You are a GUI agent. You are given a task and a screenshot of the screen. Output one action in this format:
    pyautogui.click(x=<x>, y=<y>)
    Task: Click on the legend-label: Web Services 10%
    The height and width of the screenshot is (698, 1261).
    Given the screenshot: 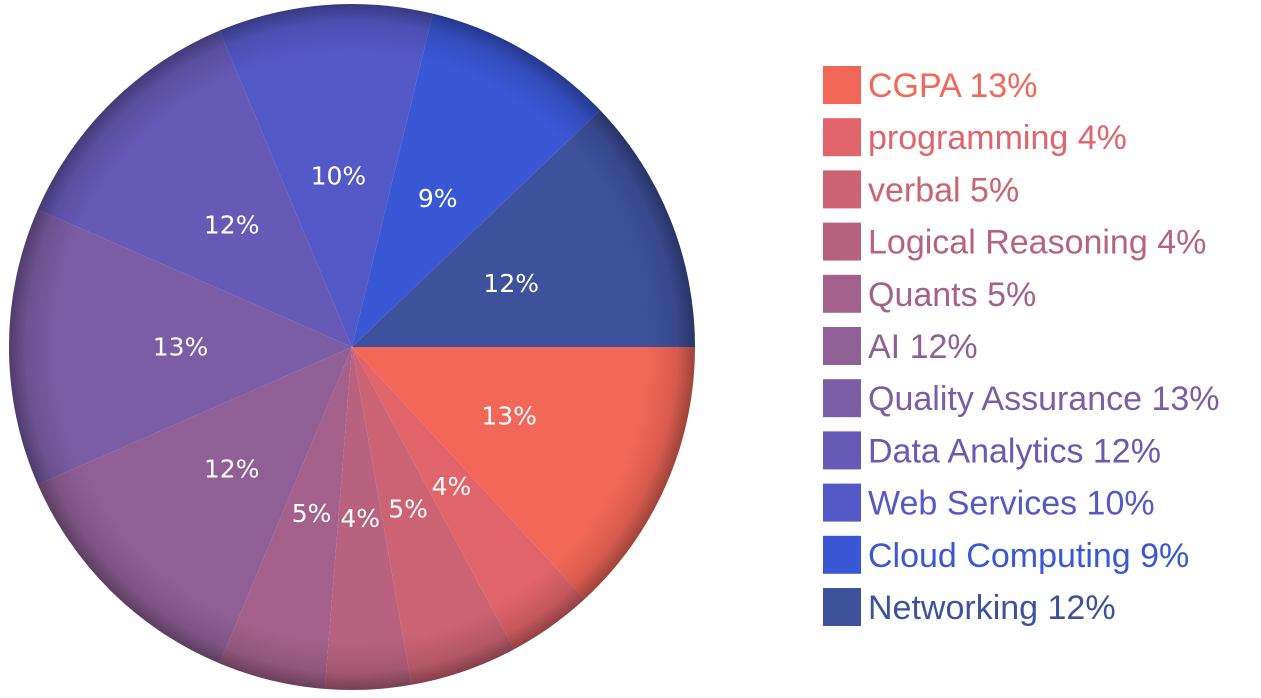 What is the action you would take?
    pyautogui.click(x=1011, y=504)
    